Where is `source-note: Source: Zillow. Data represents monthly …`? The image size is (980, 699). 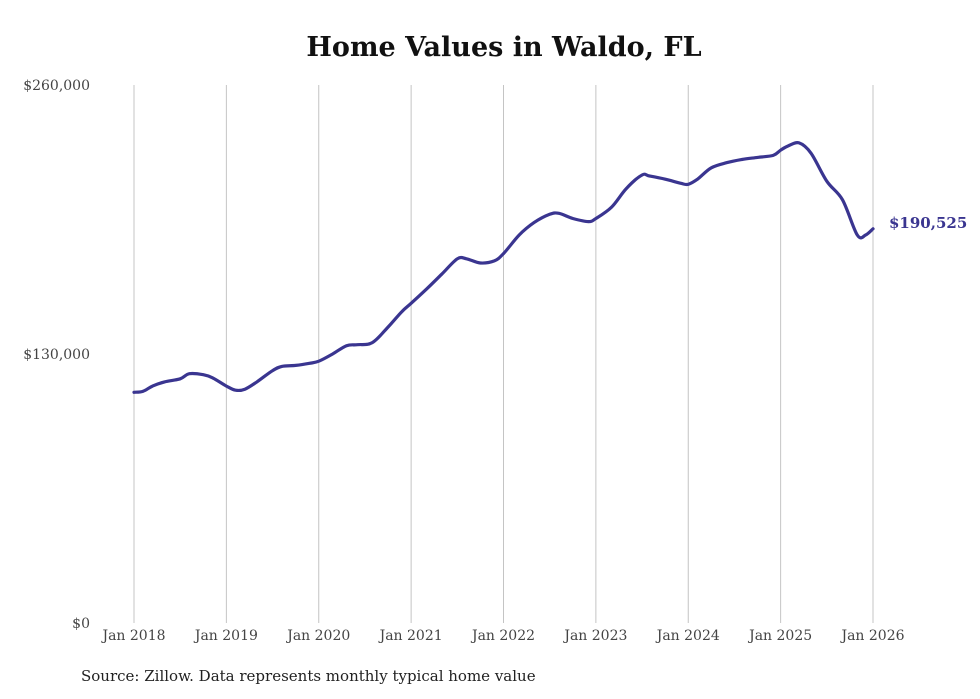 source-note: Source: Zillow. Data represents monthly … is located at coordinates (308, 676).